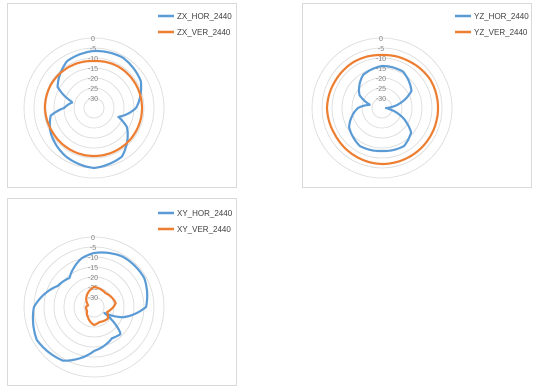 Image resolution: width=537 pixels, height=392 pixels. Describe the element at coordinates (501, 16) in the screenshot. I see `legend-label: YZ_HOR_2440` at that location.